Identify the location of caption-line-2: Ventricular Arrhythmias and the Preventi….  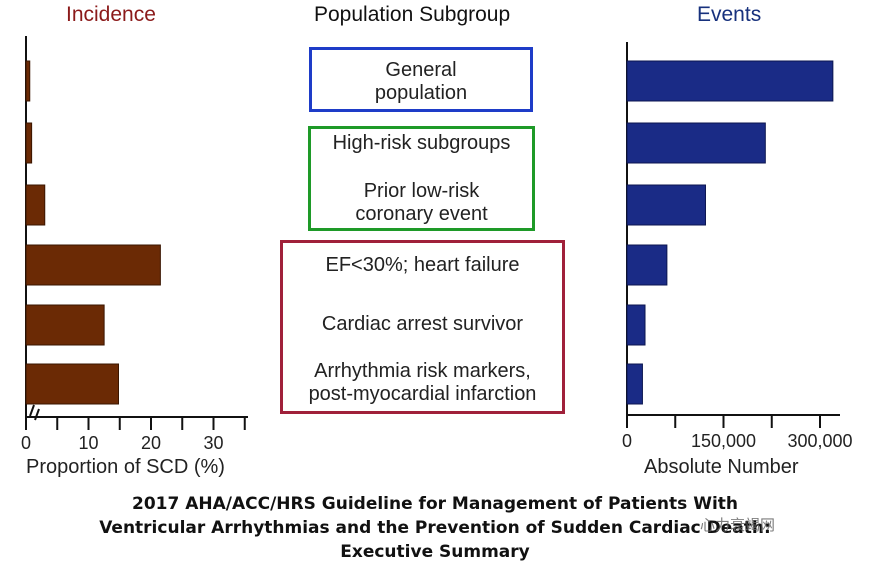
(435, 528).